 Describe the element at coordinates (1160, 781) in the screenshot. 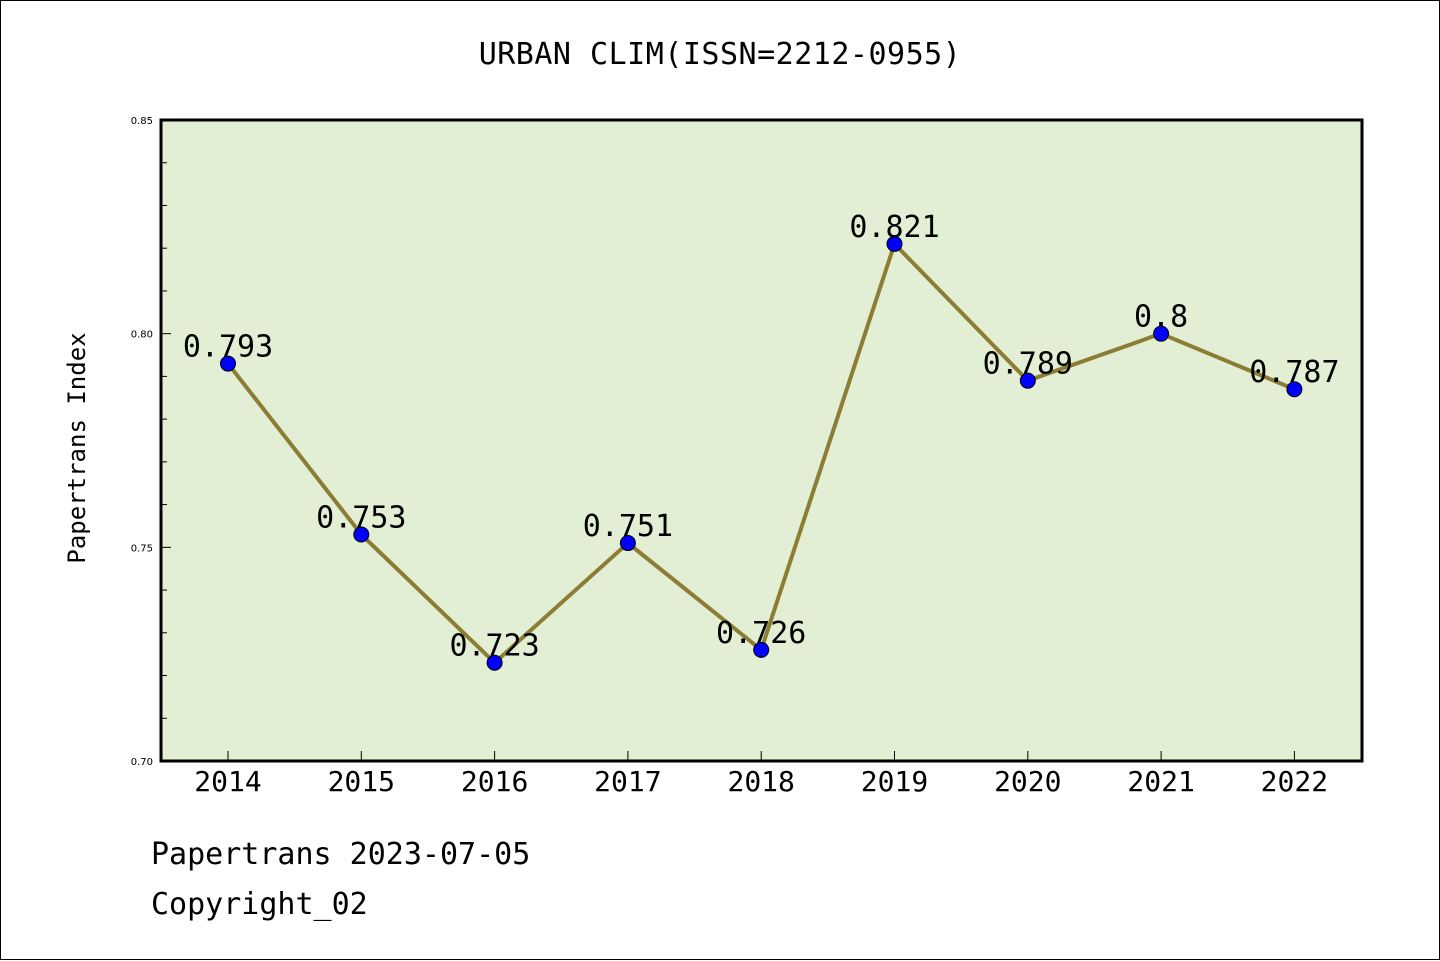

I see `x-tick-label: 2021` at that location.